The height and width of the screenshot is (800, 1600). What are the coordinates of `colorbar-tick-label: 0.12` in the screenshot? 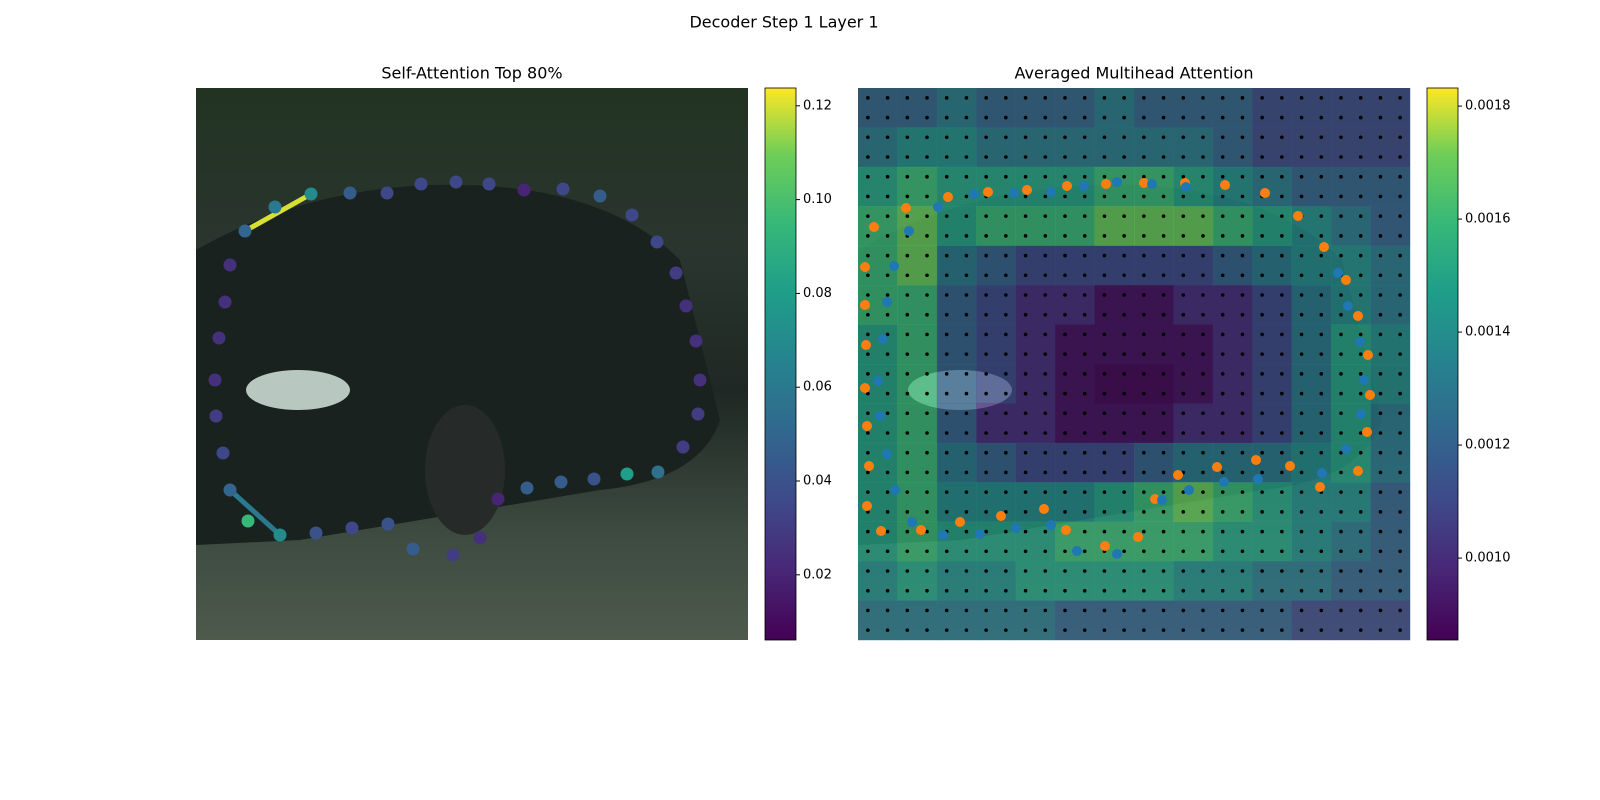 It's located at (817, 105).